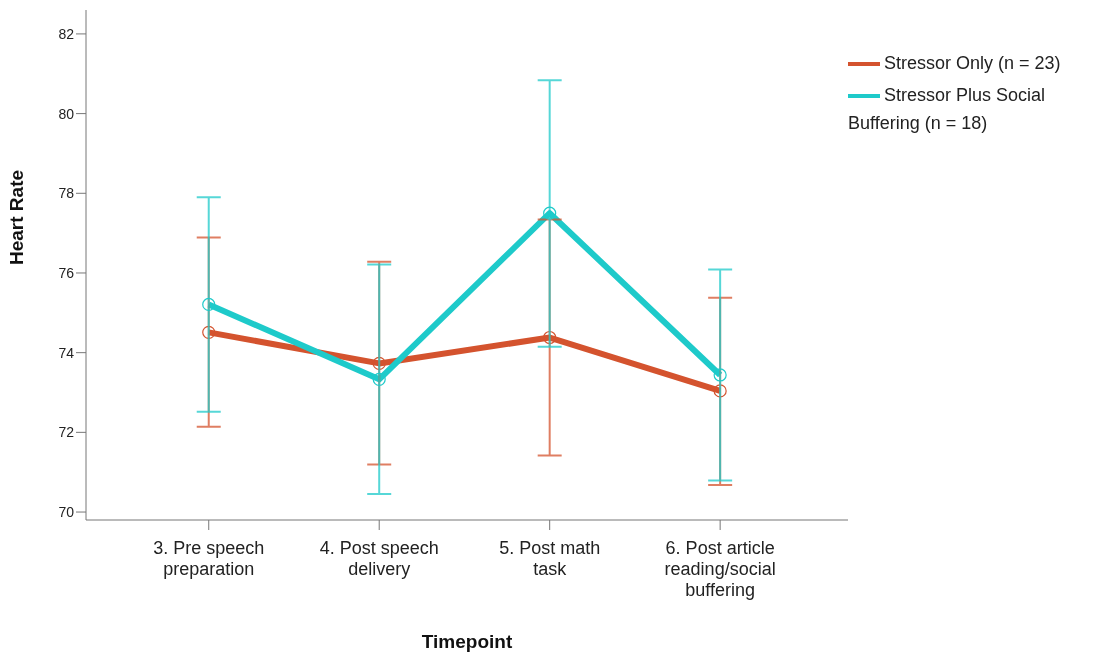 The height and width of the screenshot is (666, 1097). I want to click on y-tick-label: 76, so click(66, 272).